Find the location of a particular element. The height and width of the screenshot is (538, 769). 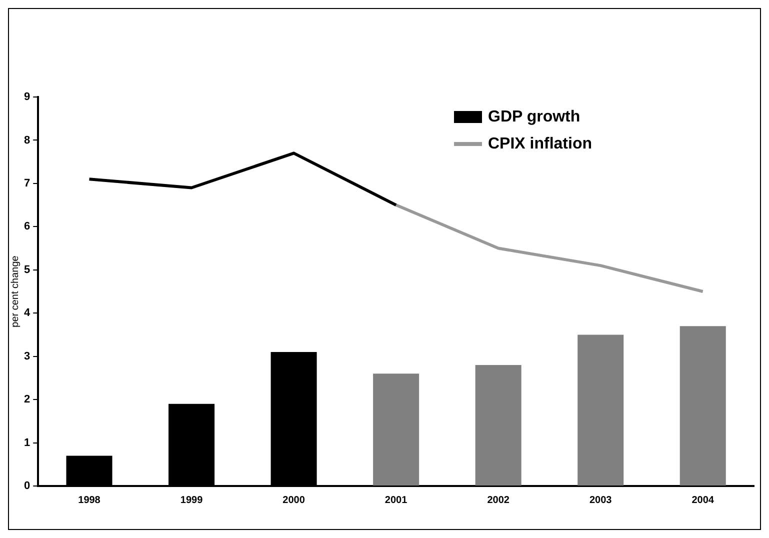

x-tick-label: 2000 is located at coordinates (294, 500).